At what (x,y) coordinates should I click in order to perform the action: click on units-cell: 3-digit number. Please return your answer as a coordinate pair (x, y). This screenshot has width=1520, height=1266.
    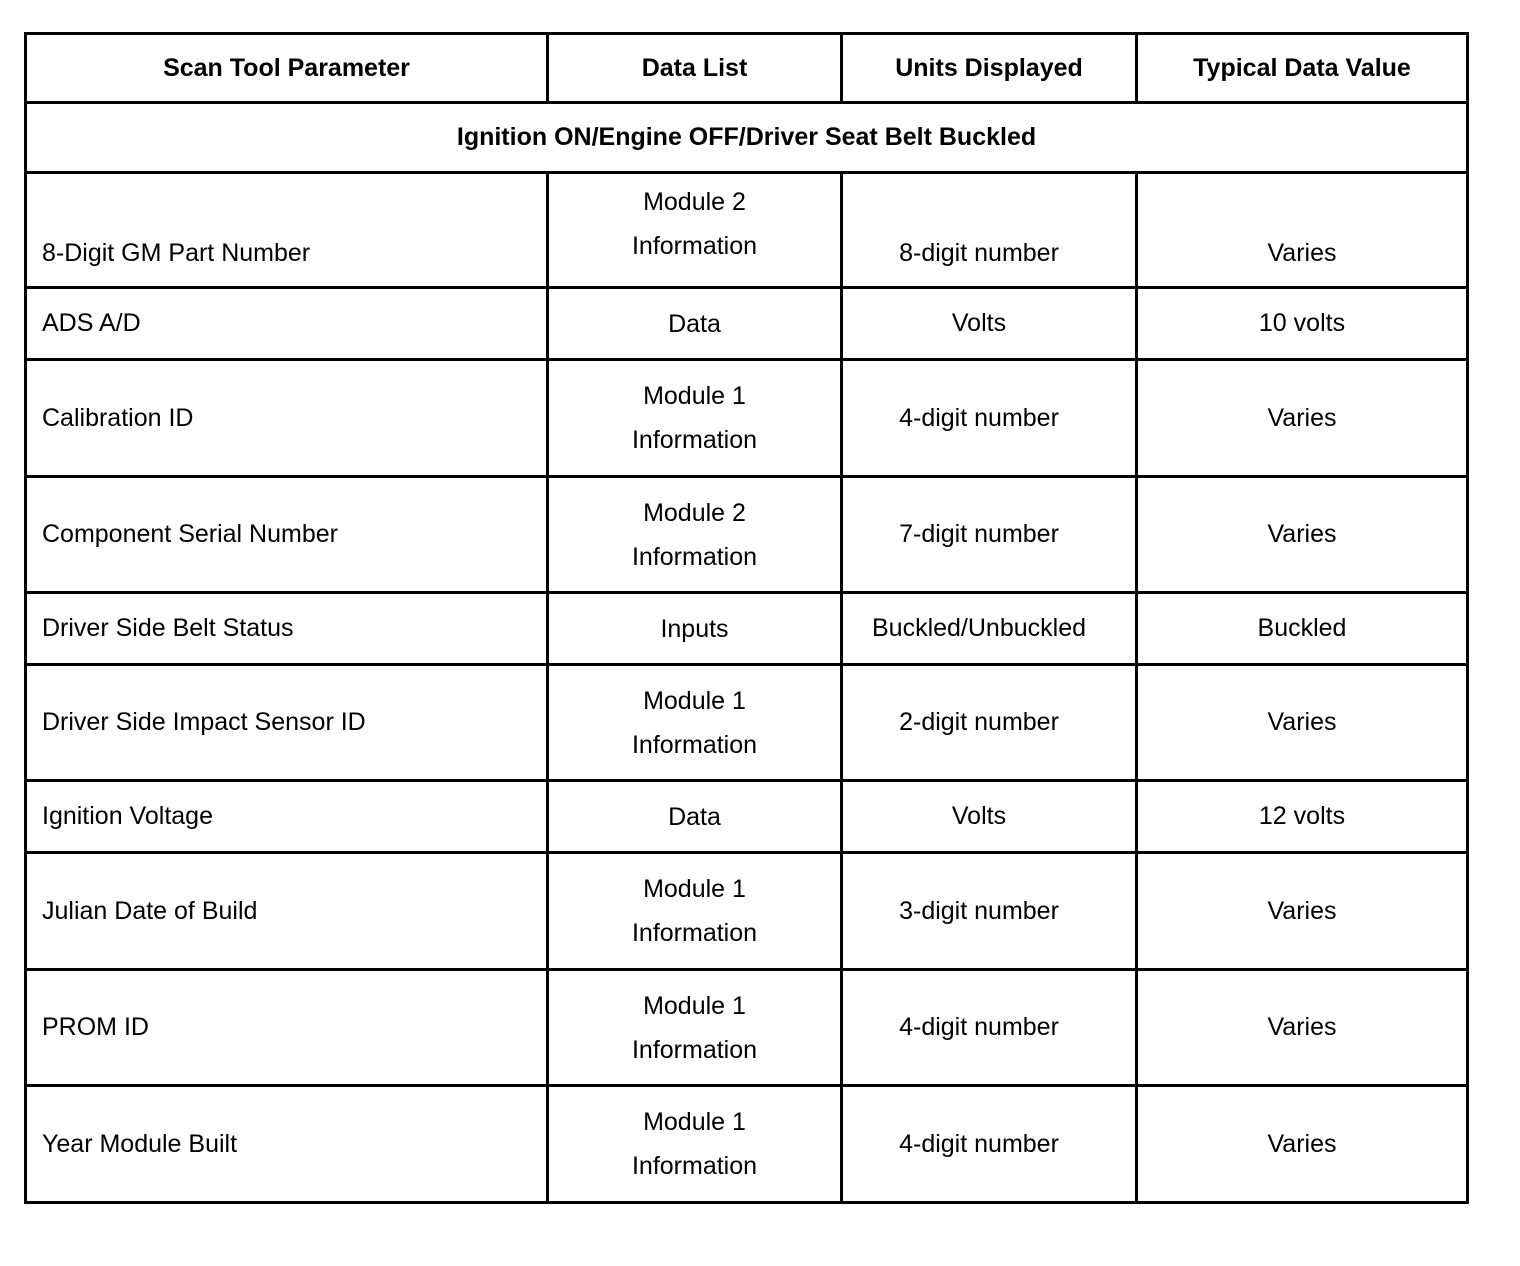
    Looking at the image, I should click on (989, 911).